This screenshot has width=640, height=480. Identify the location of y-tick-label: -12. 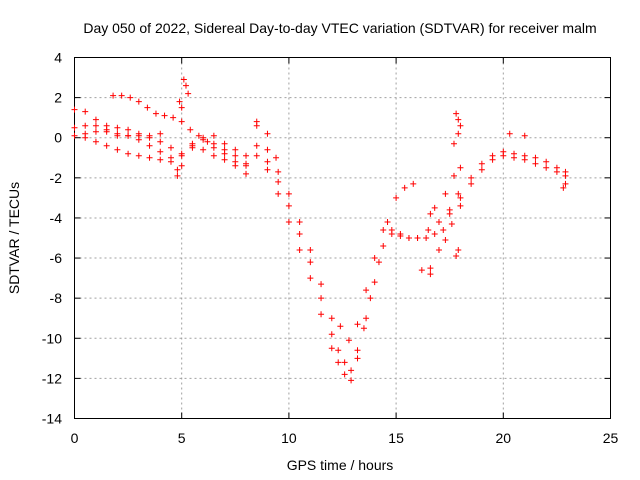
(52, 378).